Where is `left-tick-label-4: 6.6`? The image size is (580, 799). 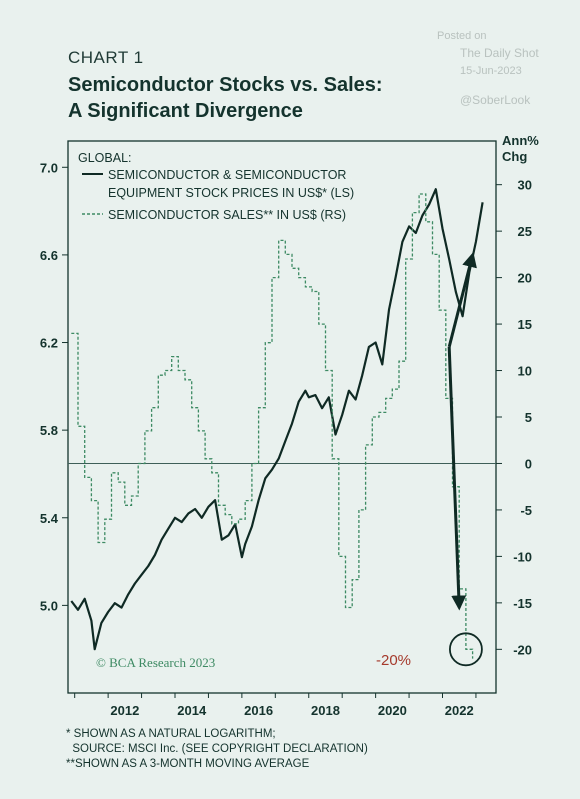 left-tick-label-4: 6.6 is located at coordinates (49, 255).